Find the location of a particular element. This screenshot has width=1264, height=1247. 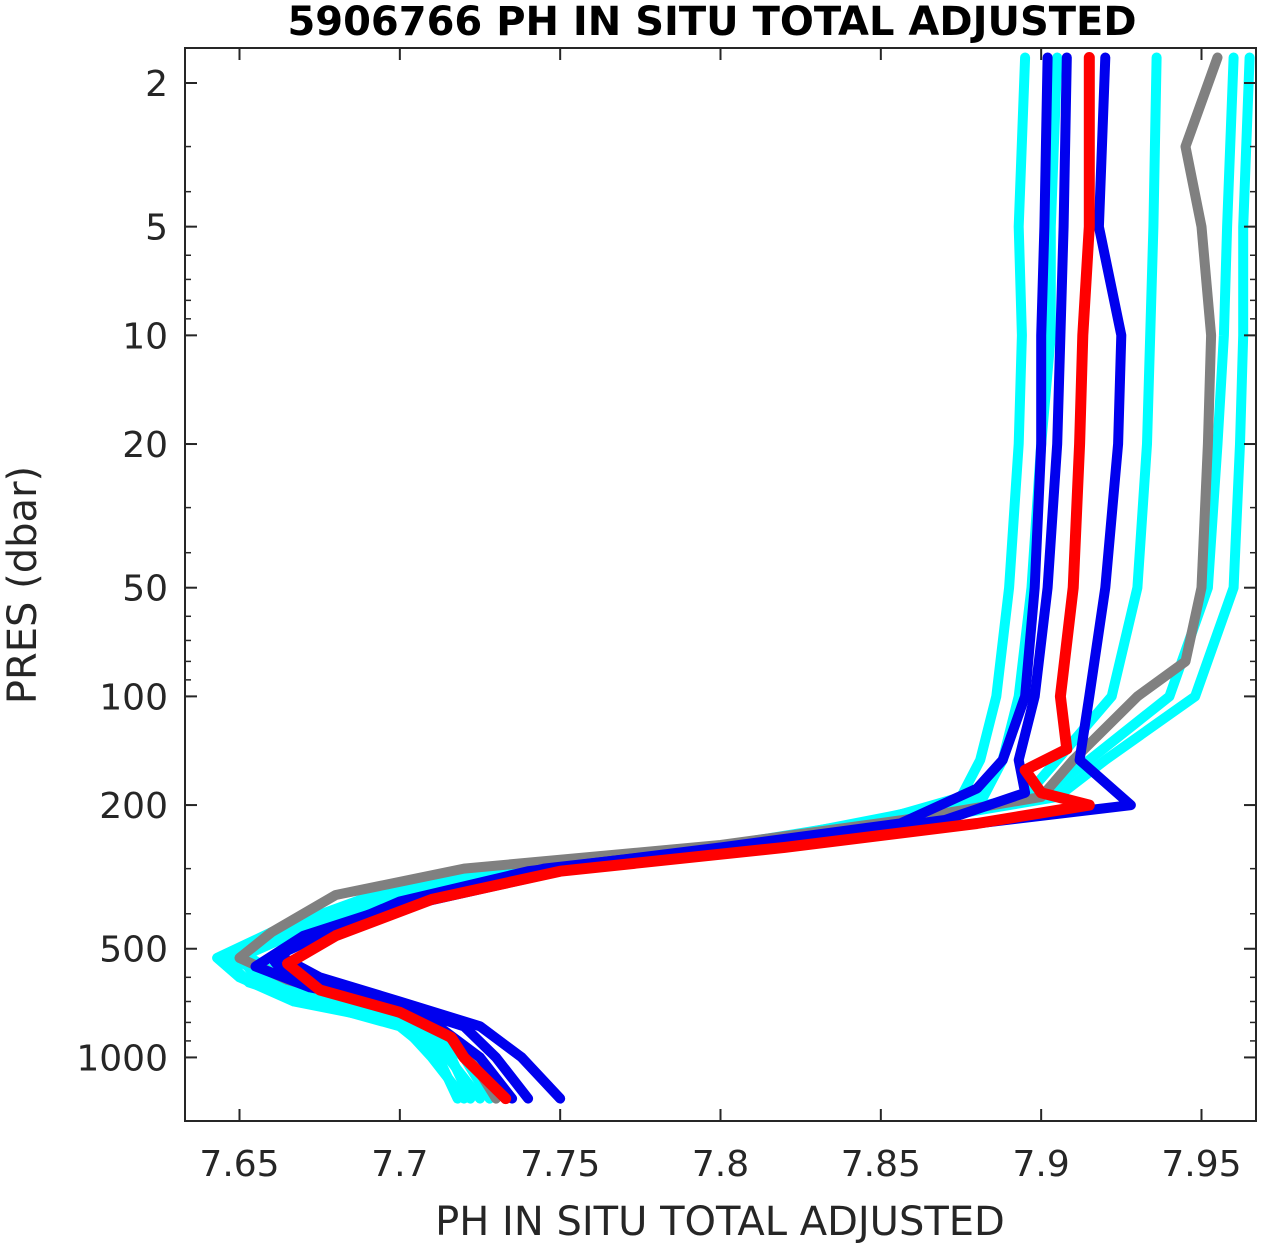

y-tick-label: 100 is located at coordinates (133, 697).